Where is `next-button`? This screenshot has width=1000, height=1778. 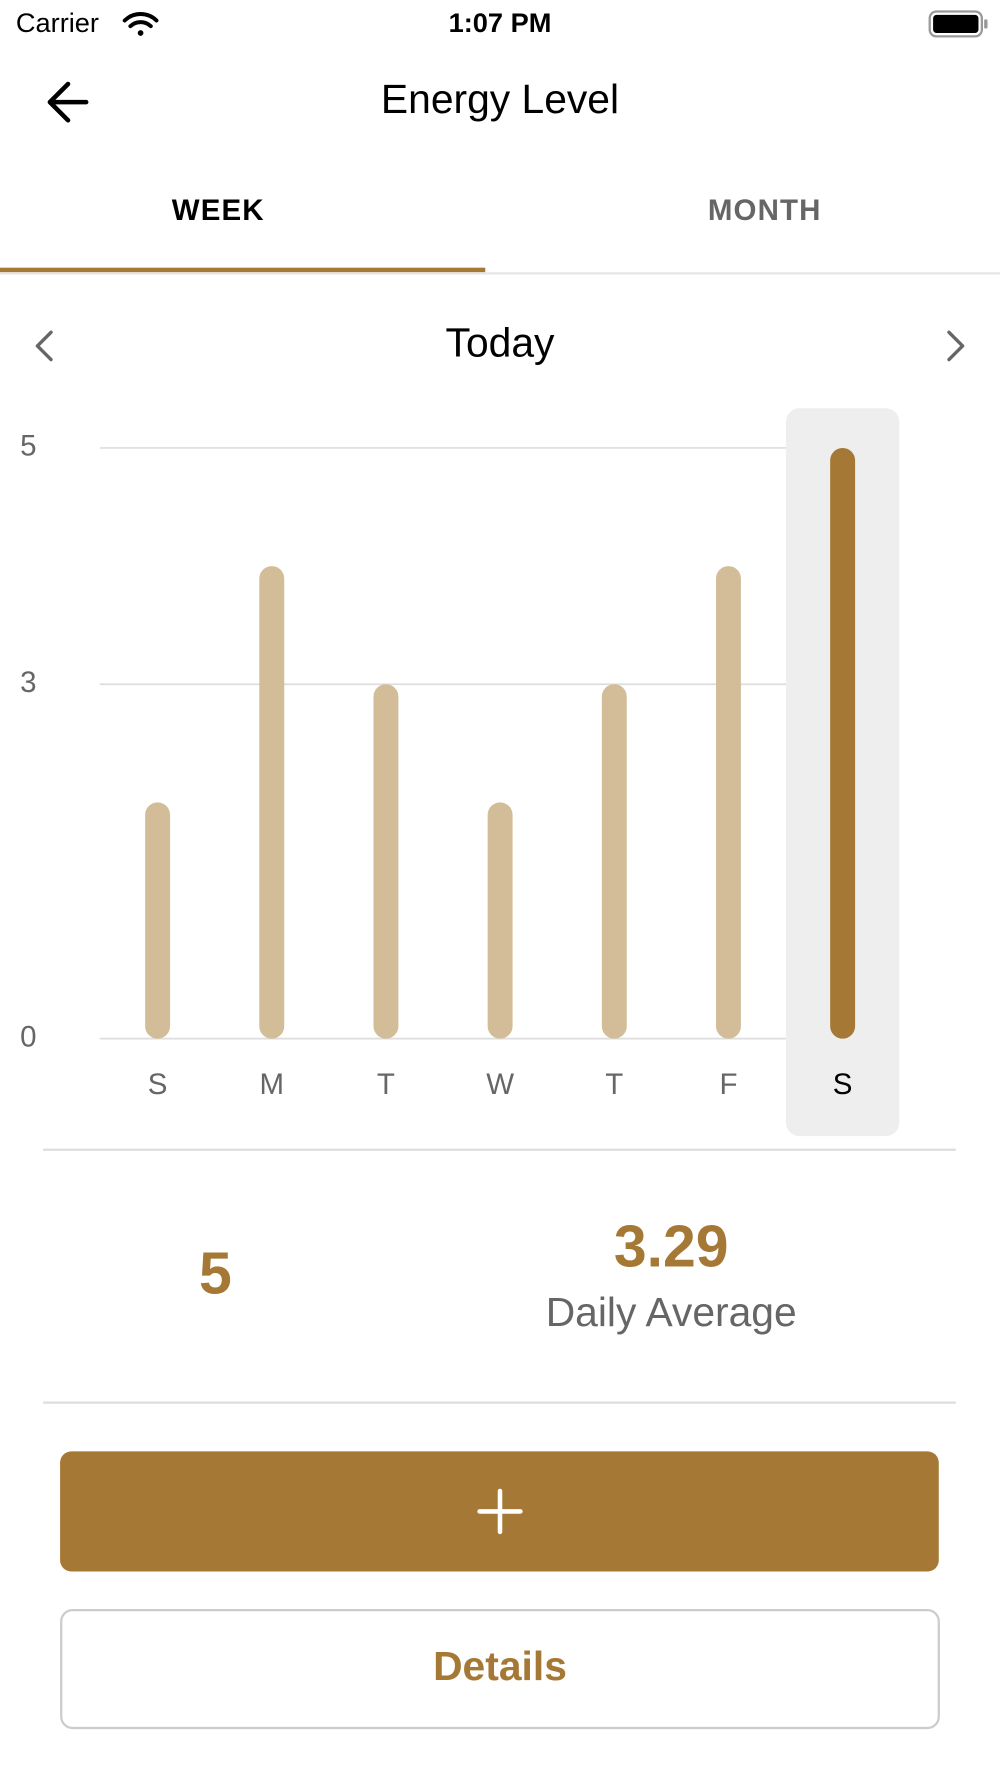 next-button is located at coordinates (956, 346).